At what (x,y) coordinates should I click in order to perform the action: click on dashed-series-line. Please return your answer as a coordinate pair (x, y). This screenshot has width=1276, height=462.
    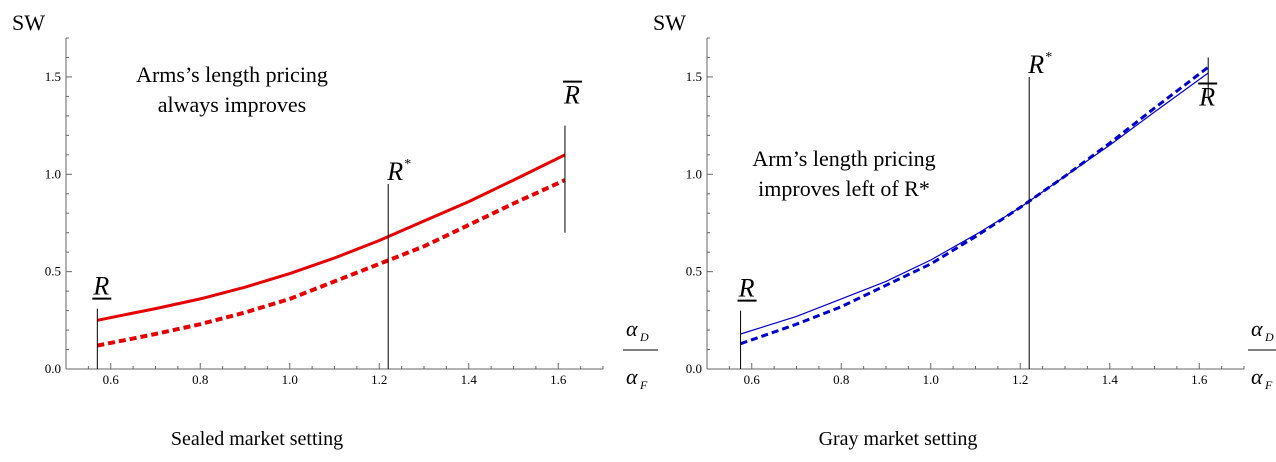
    Looking at the image, I should click on (331, 263).